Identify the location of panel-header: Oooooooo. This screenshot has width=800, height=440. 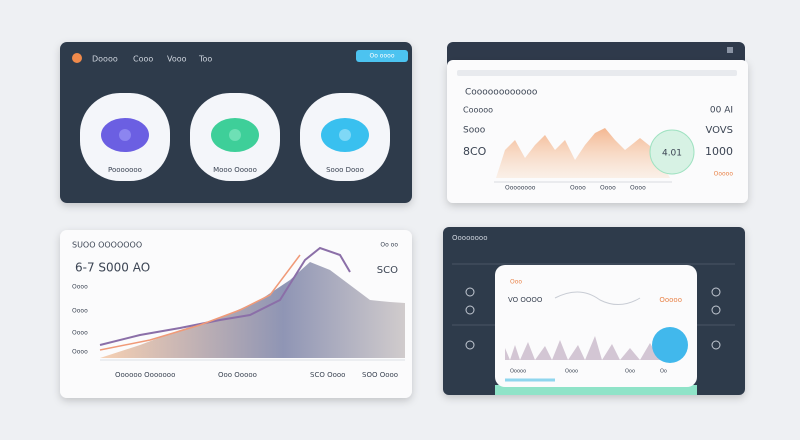
(470, 238).